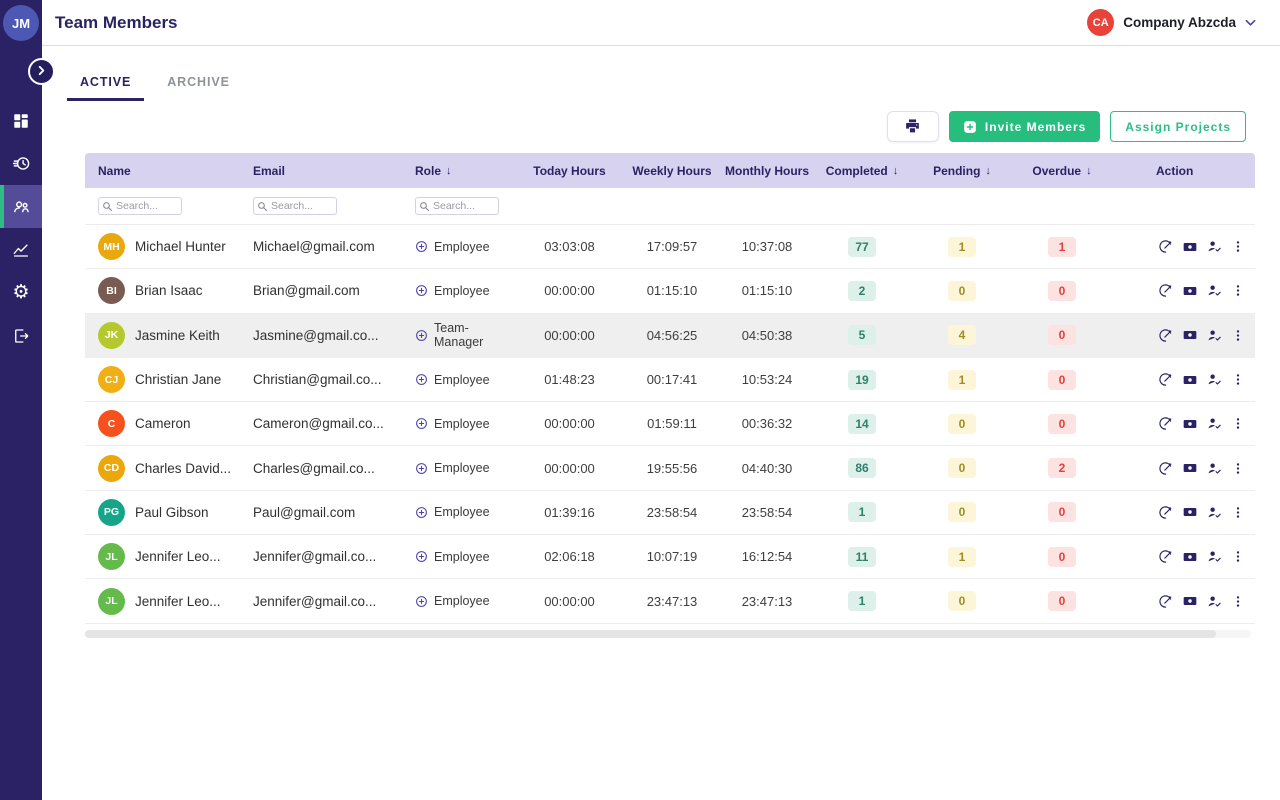 The height and width of the screenshot is (800, 1280). I want to click on table-search-row, so click(670, 206).